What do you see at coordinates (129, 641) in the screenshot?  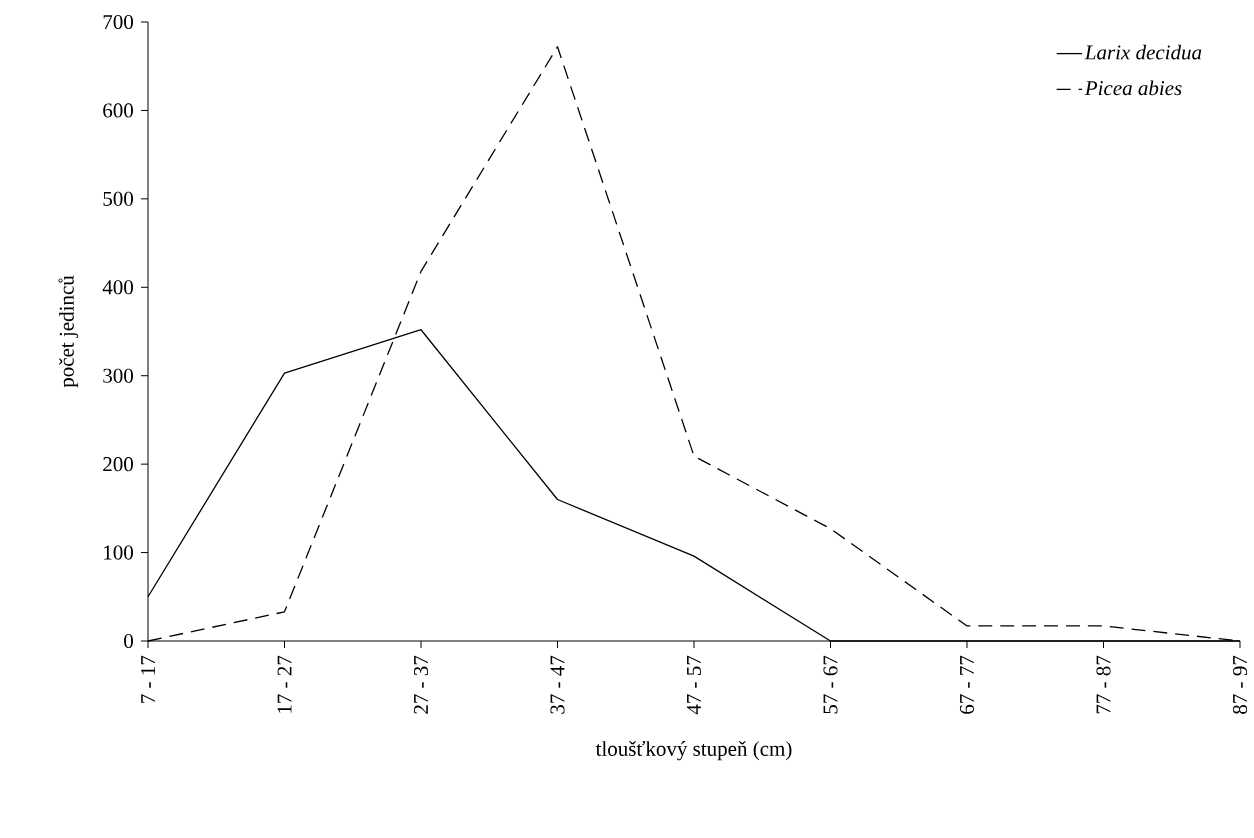 I see `y-tick-label: 0` at bounding box center [129, 641].